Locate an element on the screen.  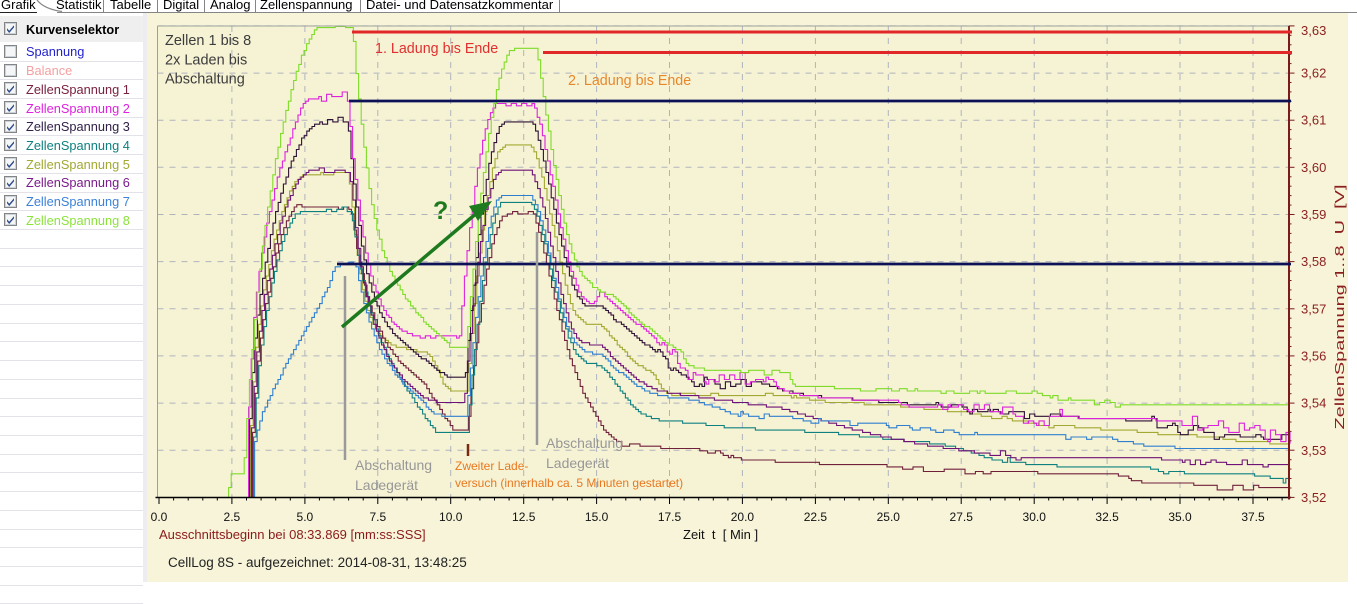
svg-text: 2. Ladung bis Ende is located at coordinates (629, 81).